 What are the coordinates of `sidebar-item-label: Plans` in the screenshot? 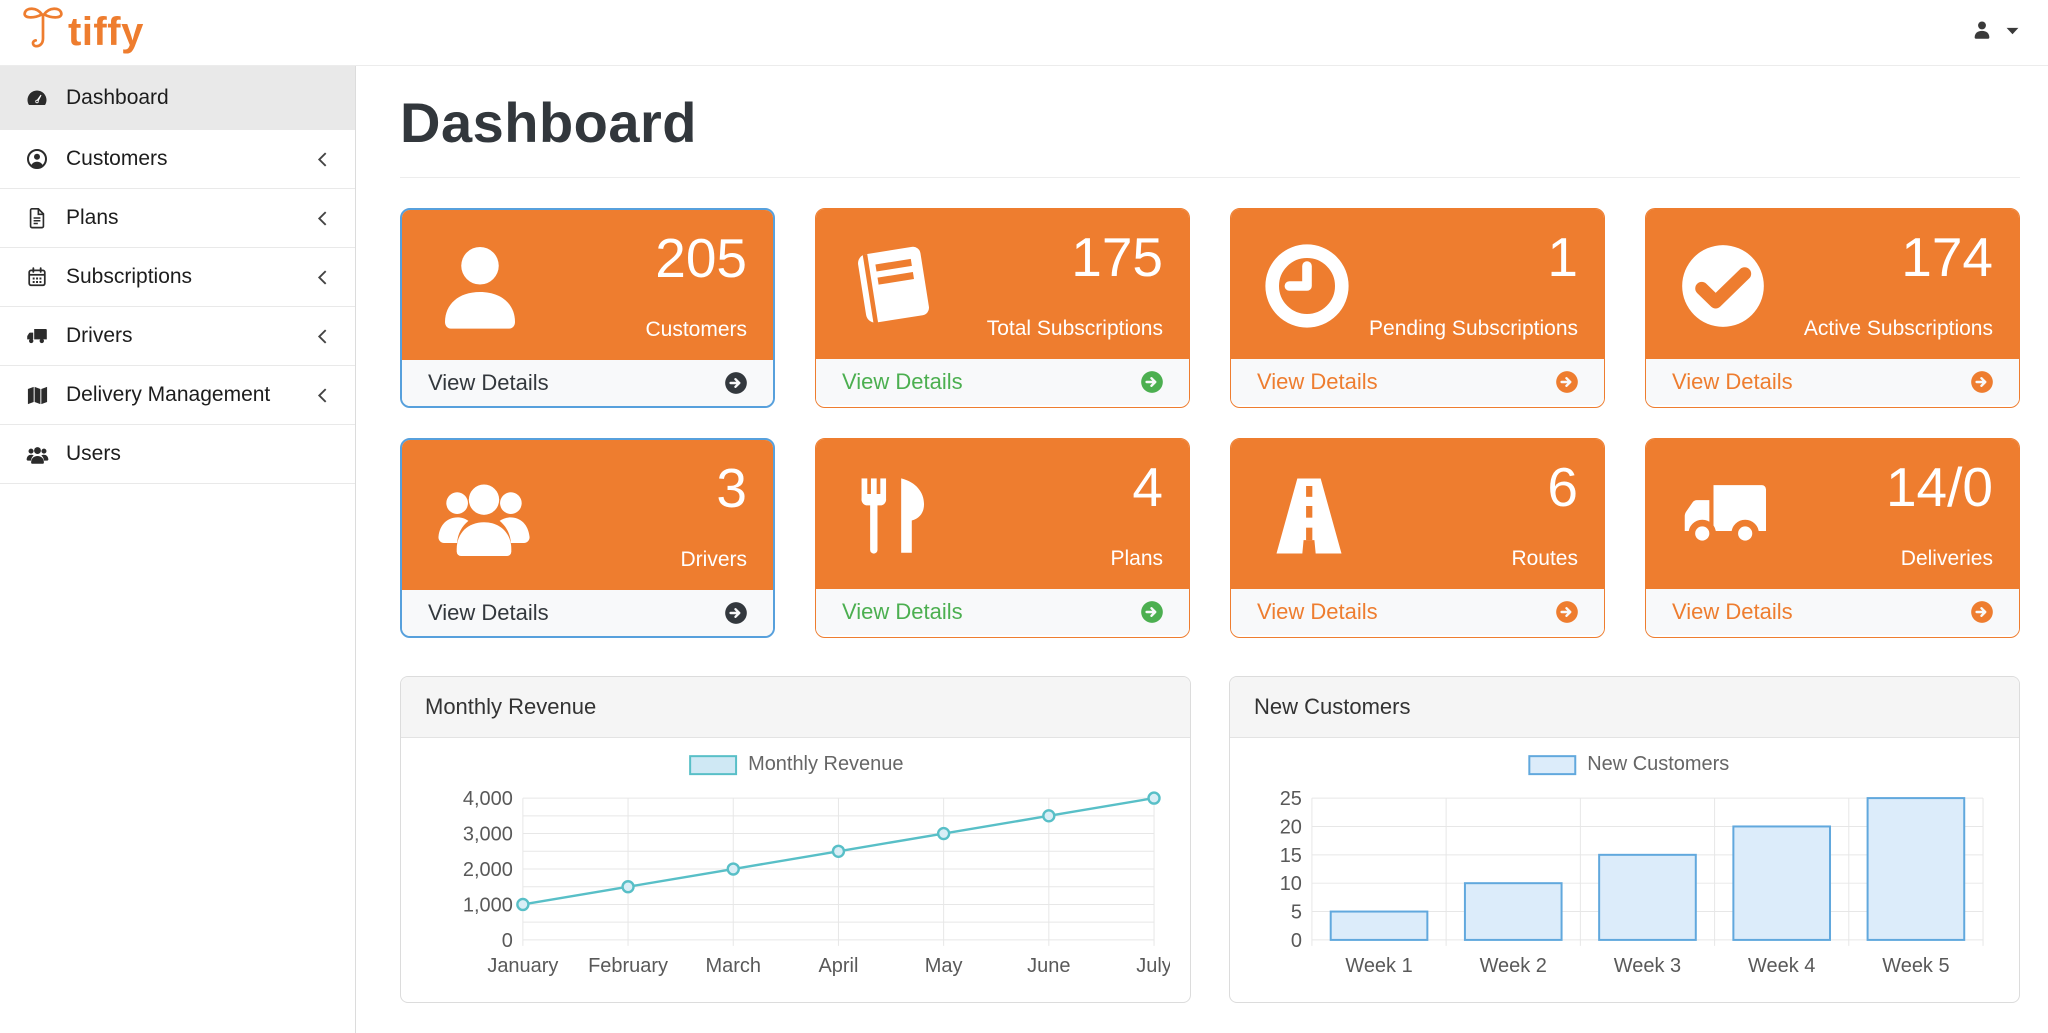 It's located at (92, 217).